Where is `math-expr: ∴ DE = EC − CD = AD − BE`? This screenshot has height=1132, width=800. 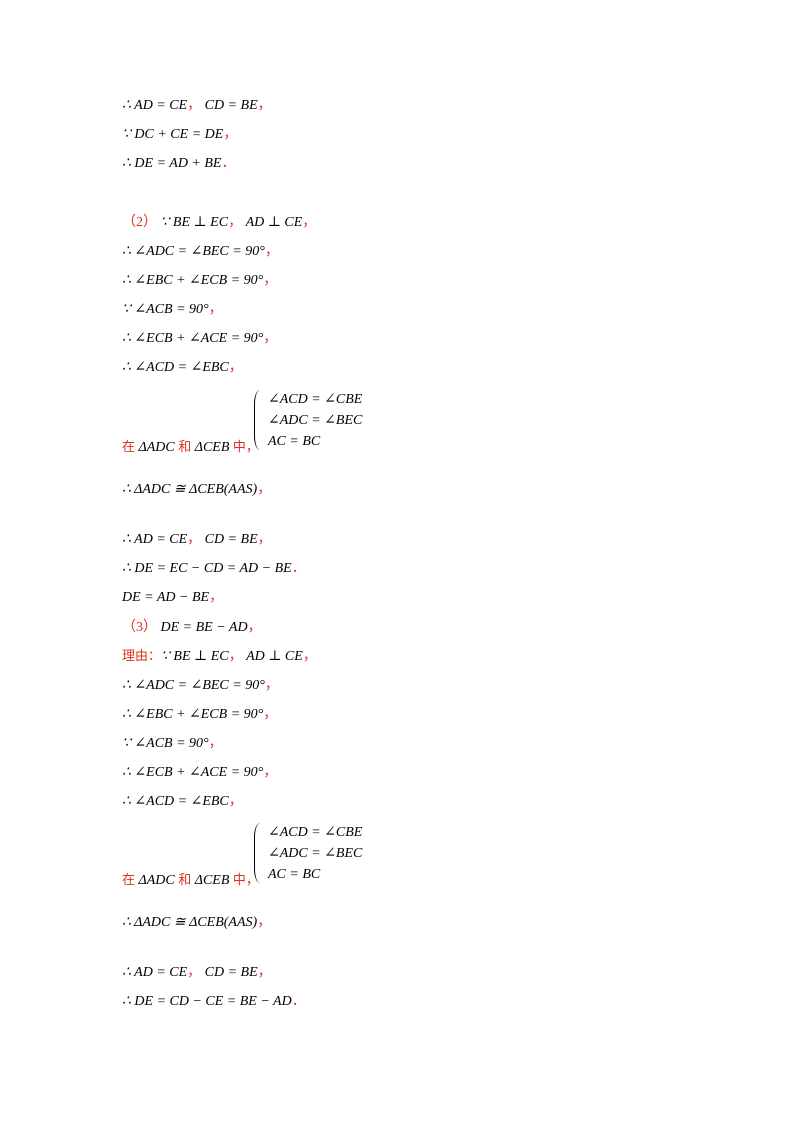
math-expr: ∴ DE = EC − CD = AD − BE is located at coordinates (207, 568).